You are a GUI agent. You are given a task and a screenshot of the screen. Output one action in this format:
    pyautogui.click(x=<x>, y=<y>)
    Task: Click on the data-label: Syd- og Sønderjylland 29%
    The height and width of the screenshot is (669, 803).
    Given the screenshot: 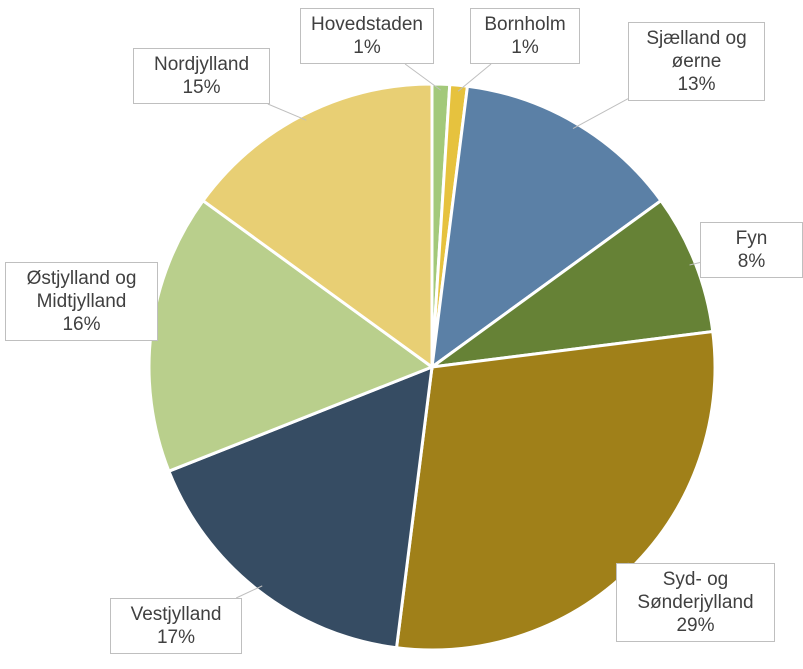 What is the action you would take?
    pyautogui.click(x=695, y=602)
    